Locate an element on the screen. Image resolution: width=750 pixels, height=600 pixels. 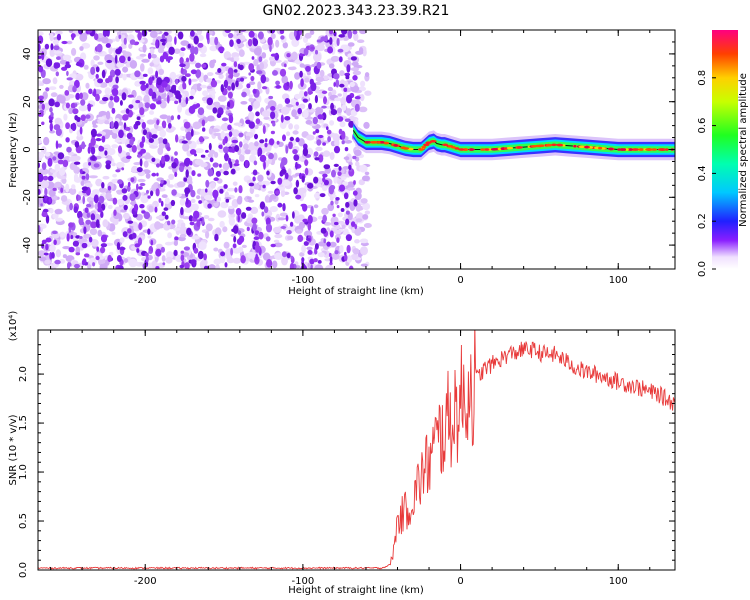
colorbar-label: Normalized spectral amplitude is located at coordinates (743, 150).